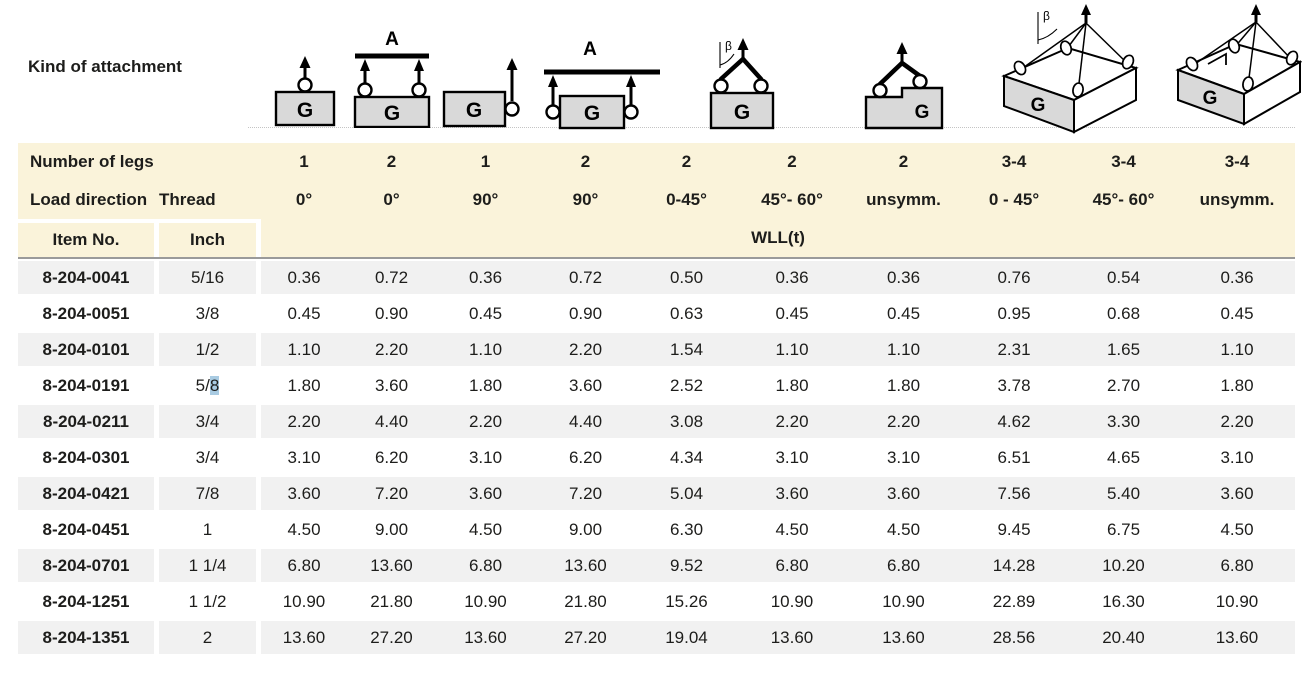  Describe the element at coordinates (205, 277) in the screenshot. I see `thread-size: 5/16` at that location.